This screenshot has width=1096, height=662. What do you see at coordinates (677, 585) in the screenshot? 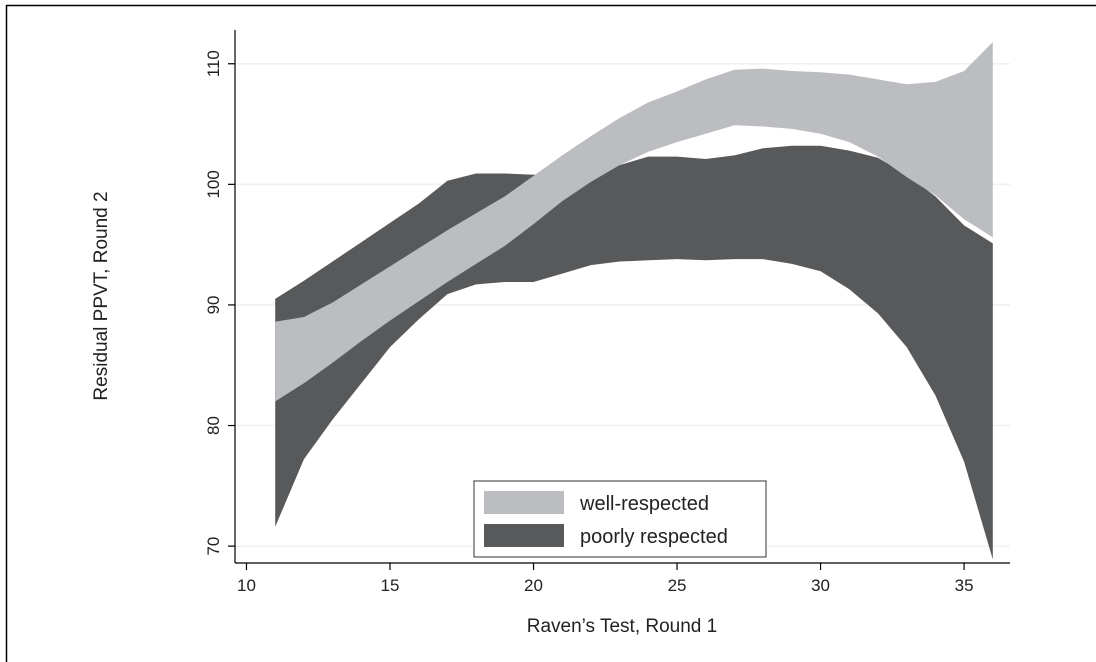
I see `x-tick-label-25: 25` at bounding box center [677, 585].